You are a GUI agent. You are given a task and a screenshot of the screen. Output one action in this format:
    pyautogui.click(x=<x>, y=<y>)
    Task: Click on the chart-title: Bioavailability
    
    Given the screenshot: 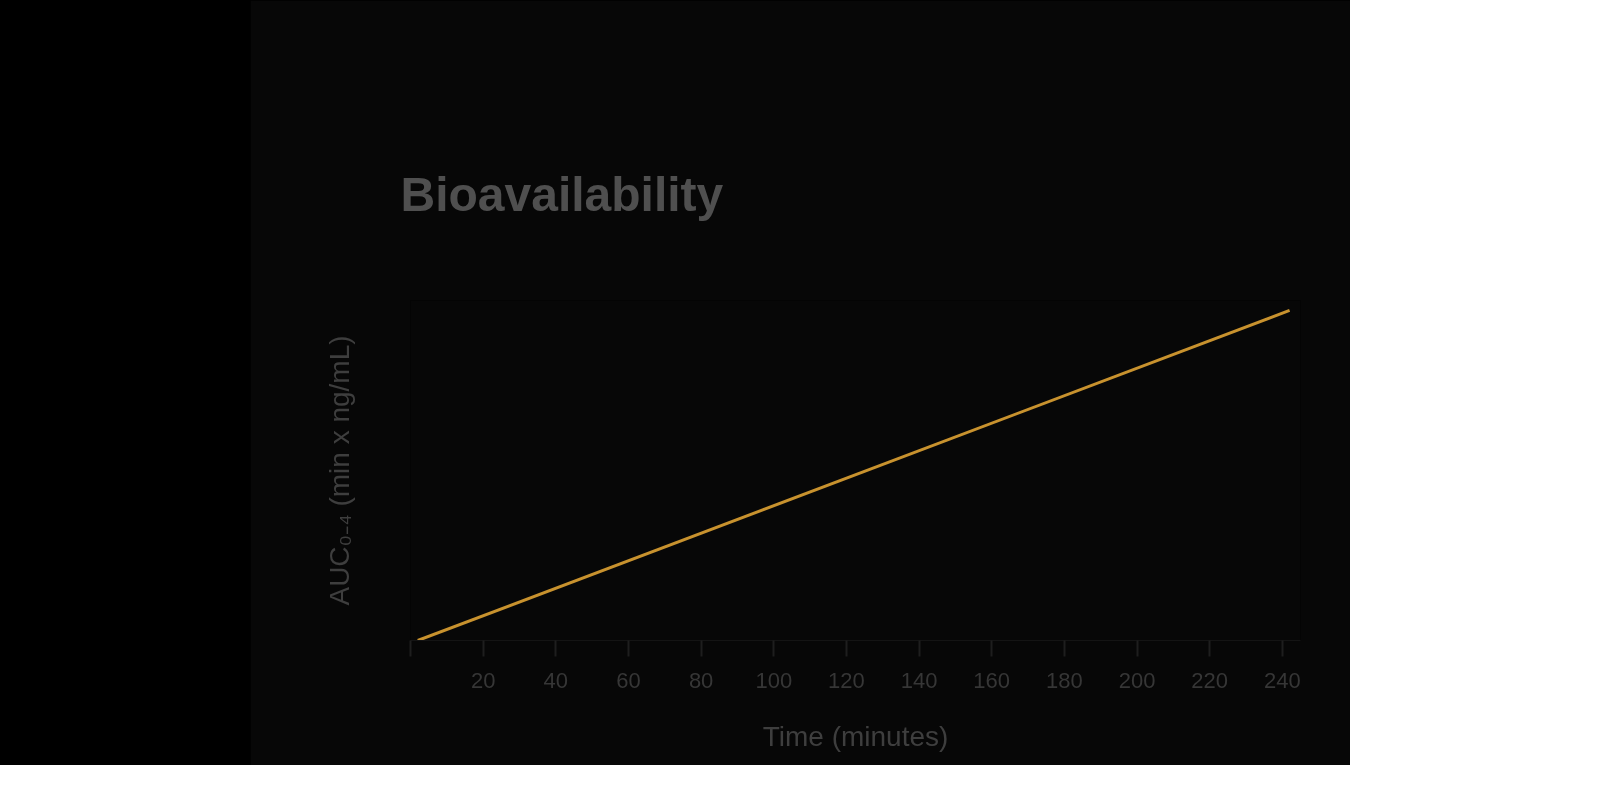 What is the action you would take?
    pyautogui.click(x=562, y=194)
    